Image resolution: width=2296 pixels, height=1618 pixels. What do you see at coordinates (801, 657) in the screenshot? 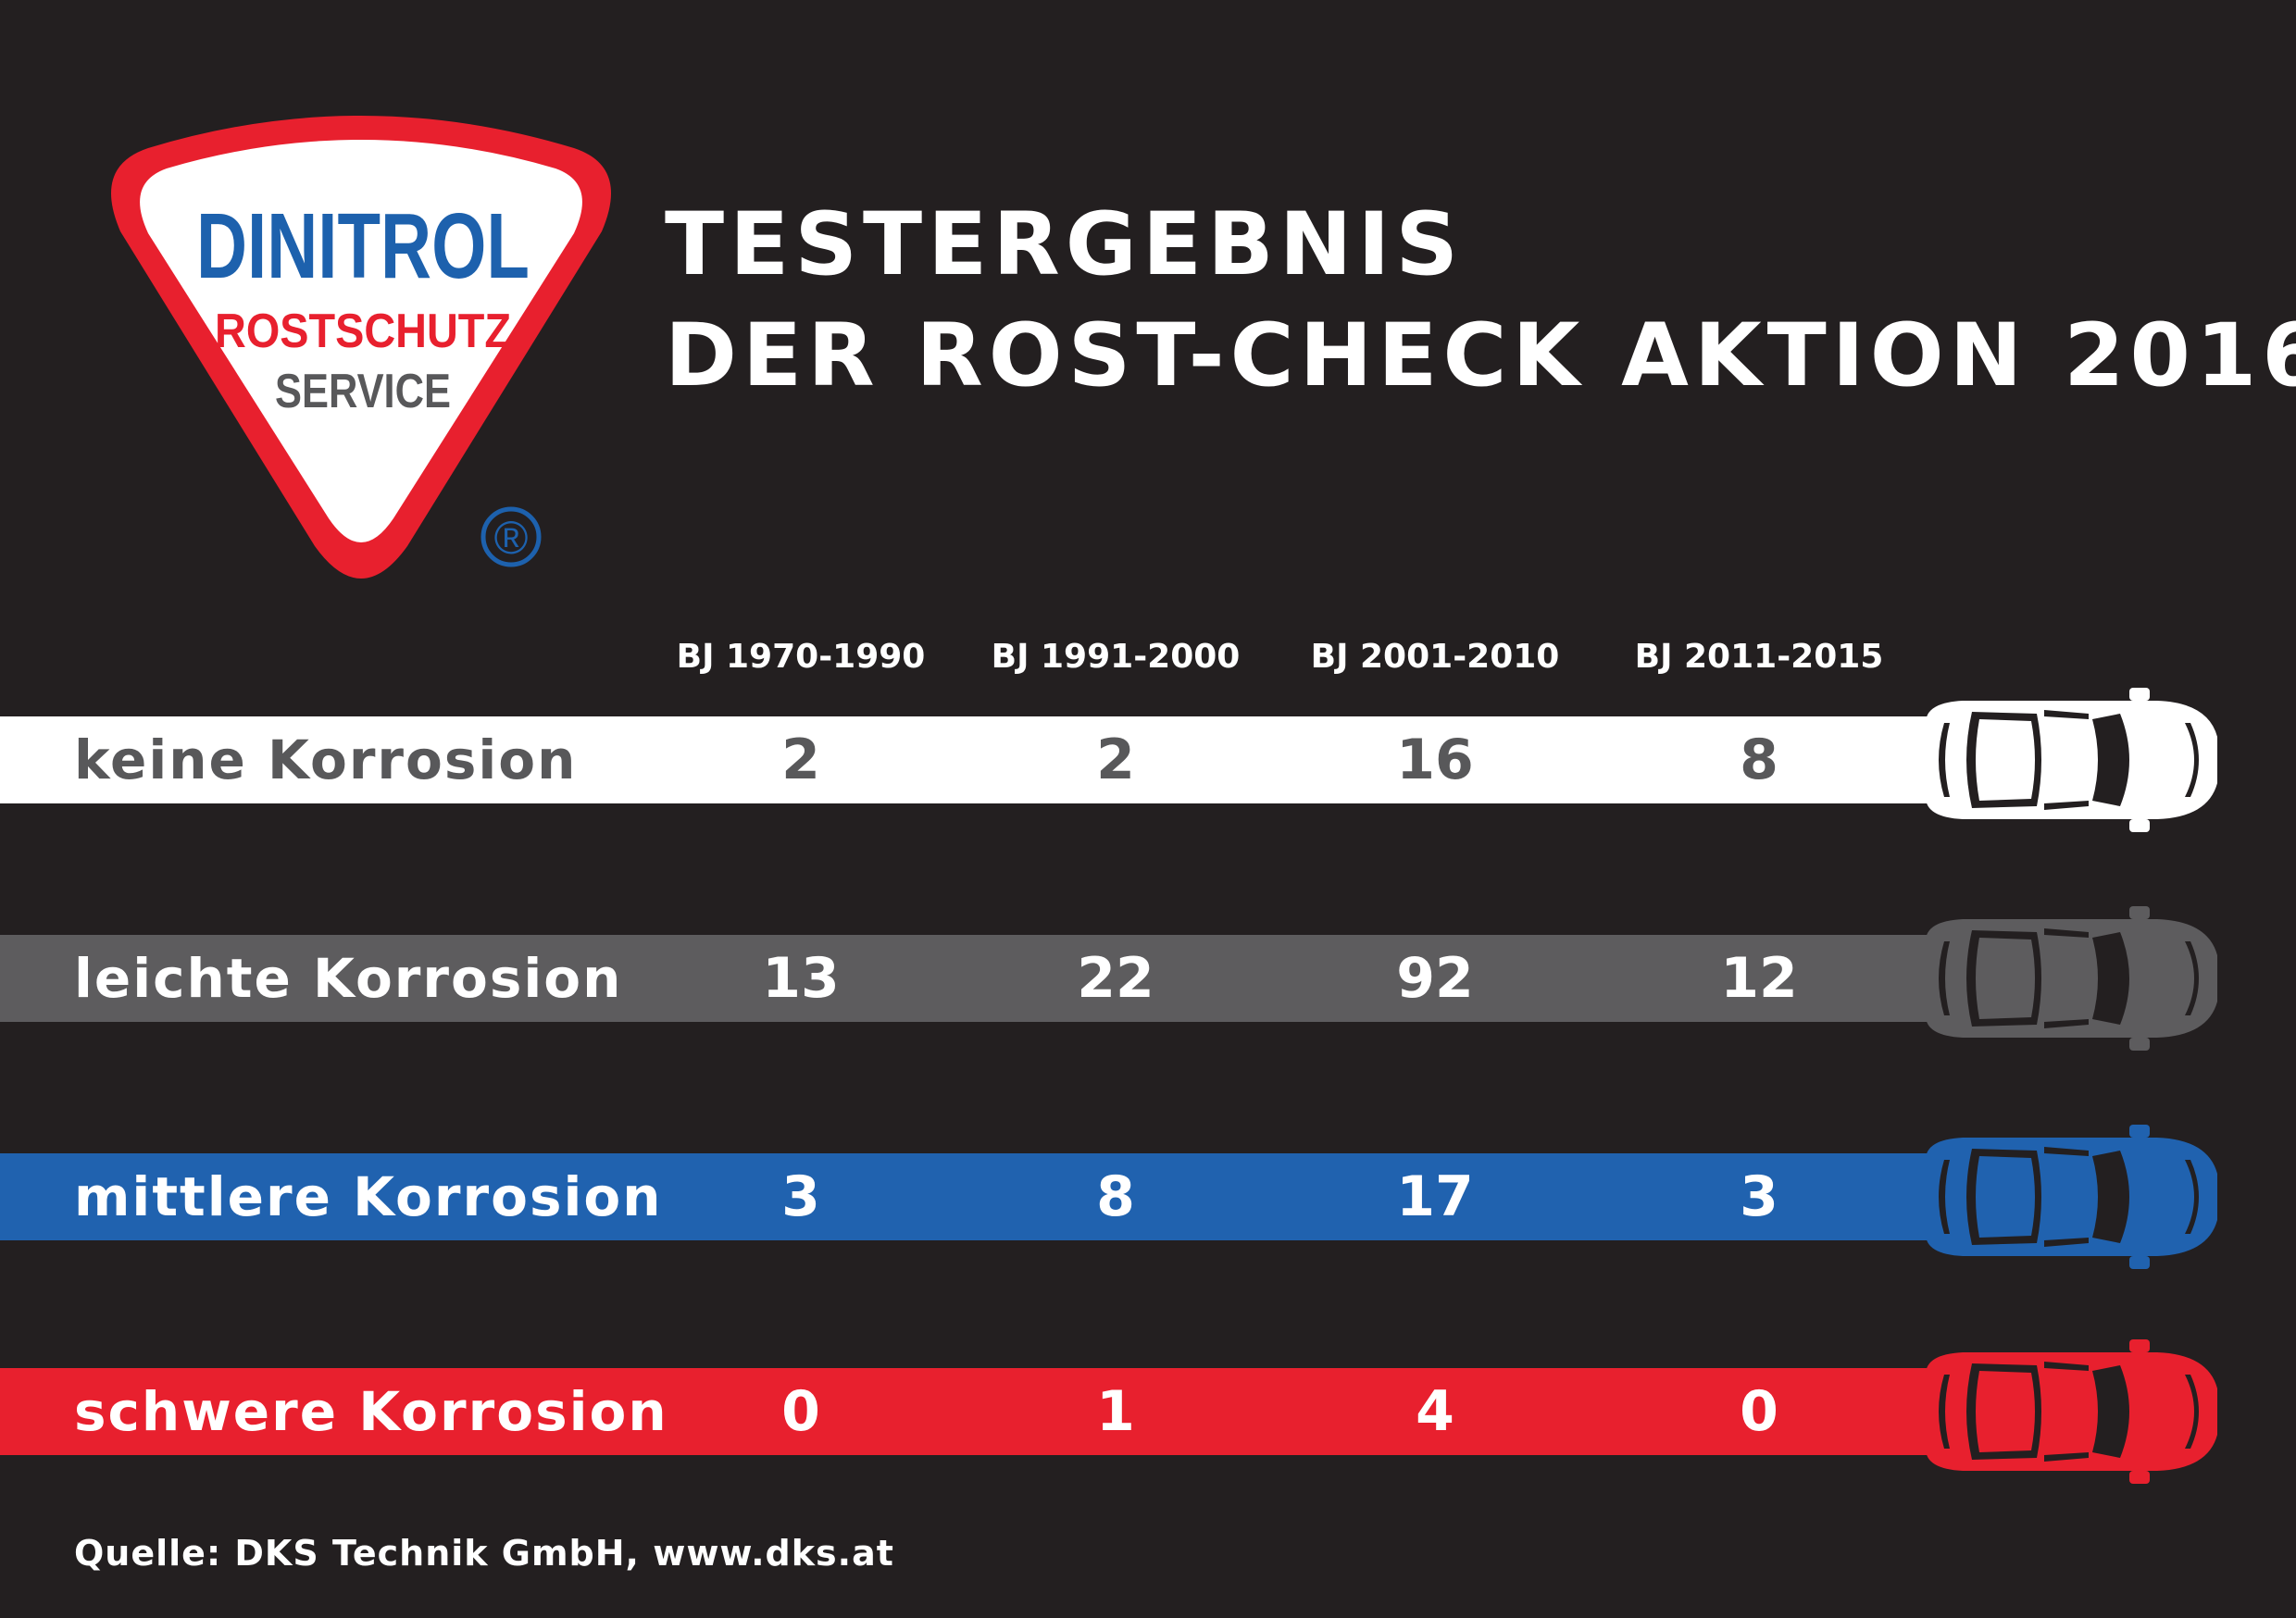
I see `column-header: BJ 1970-1990` at bounding box center [801, 657].